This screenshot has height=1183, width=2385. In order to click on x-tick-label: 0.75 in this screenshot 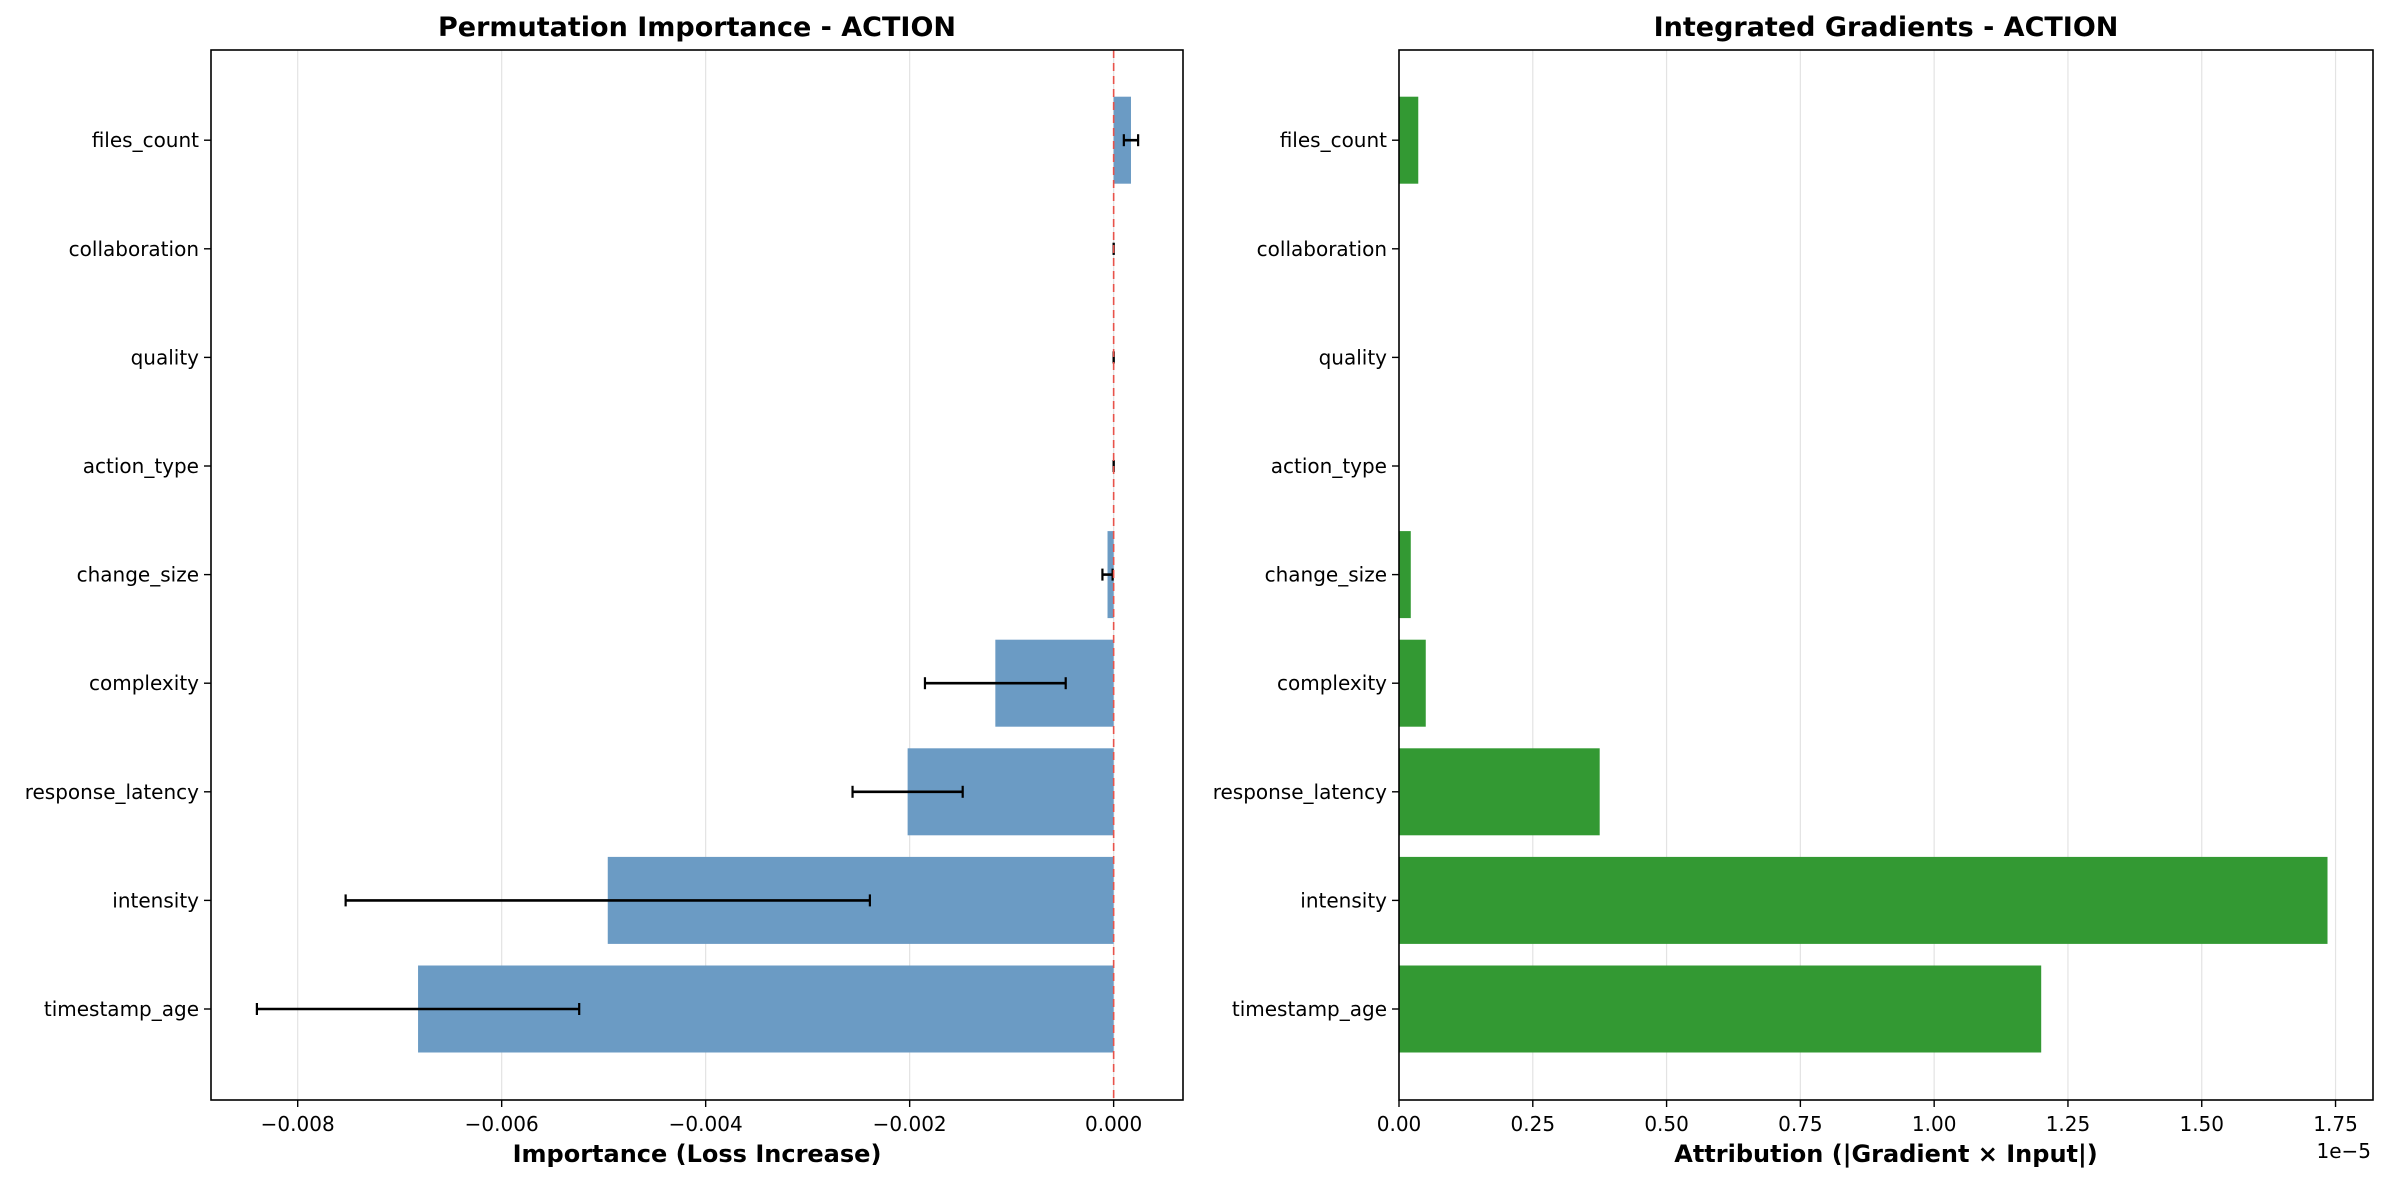, I will do `click(1800, 1124)`.